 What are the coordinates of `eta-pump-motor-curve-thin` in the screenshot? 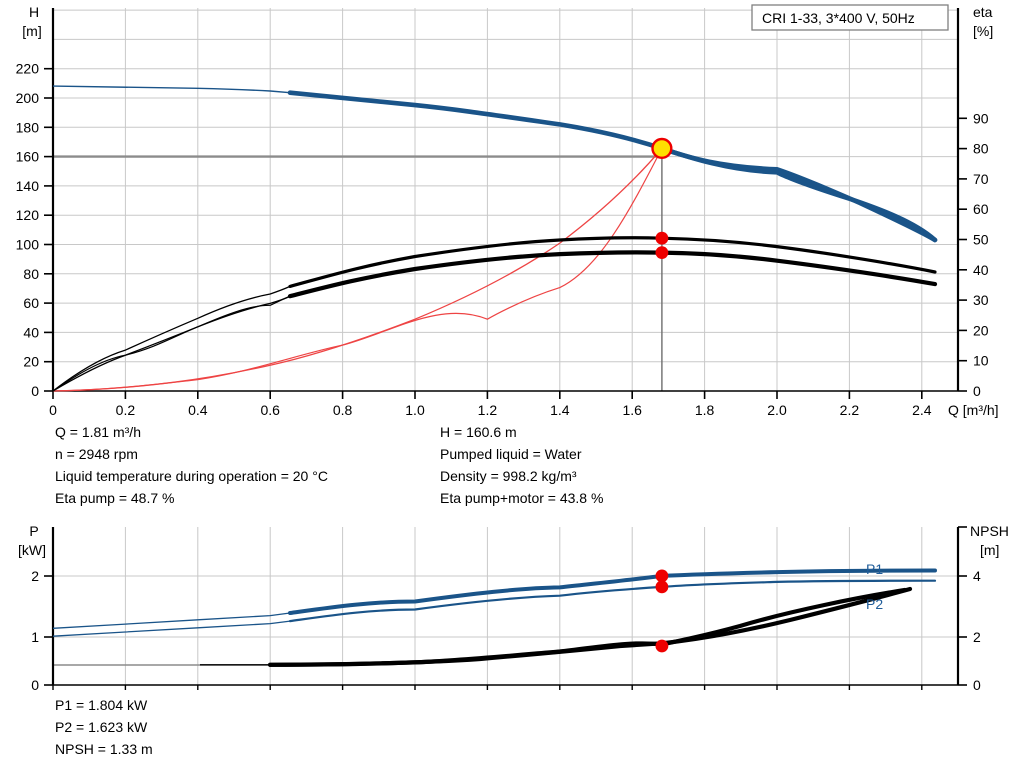 It's located at (171, 343).